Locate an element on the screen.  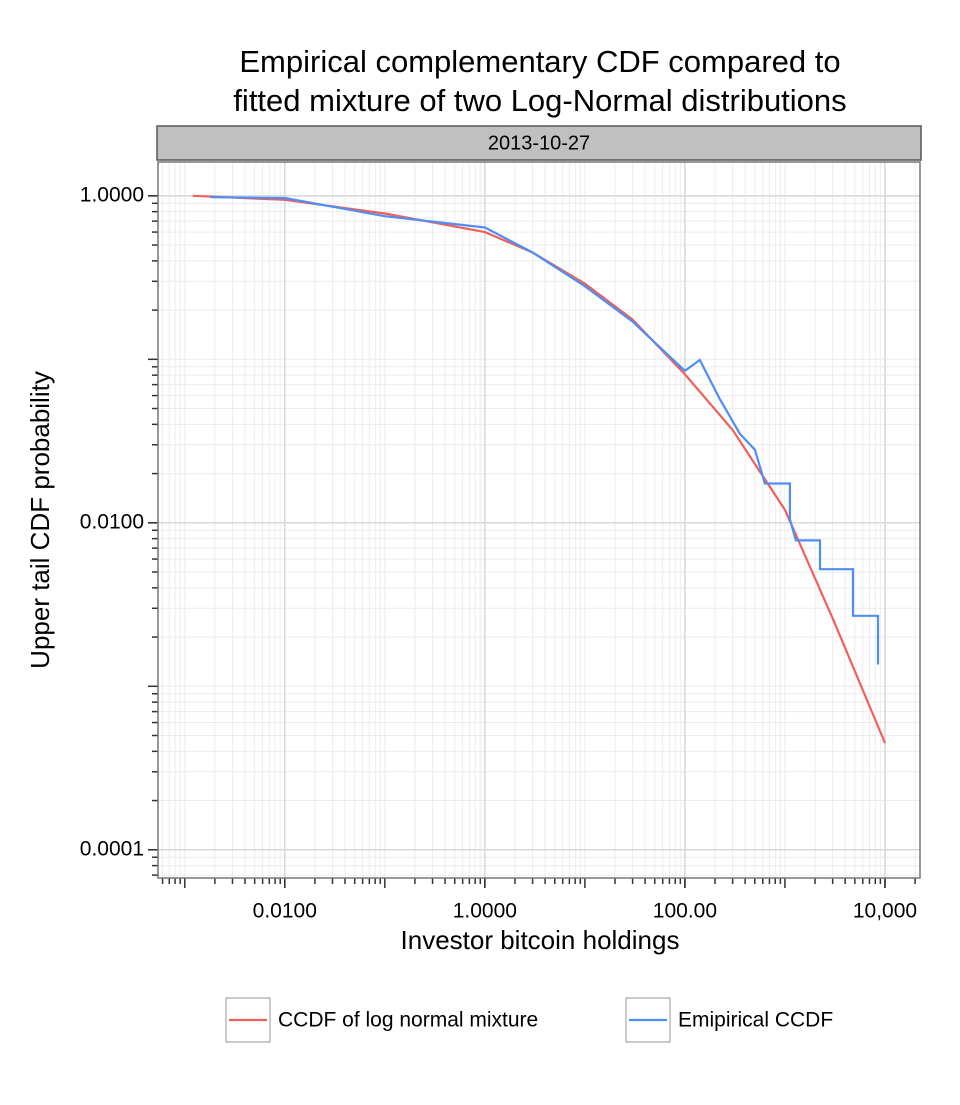
y-axis-label: Upper tail CDF probability is located at coordinates (40, 520).